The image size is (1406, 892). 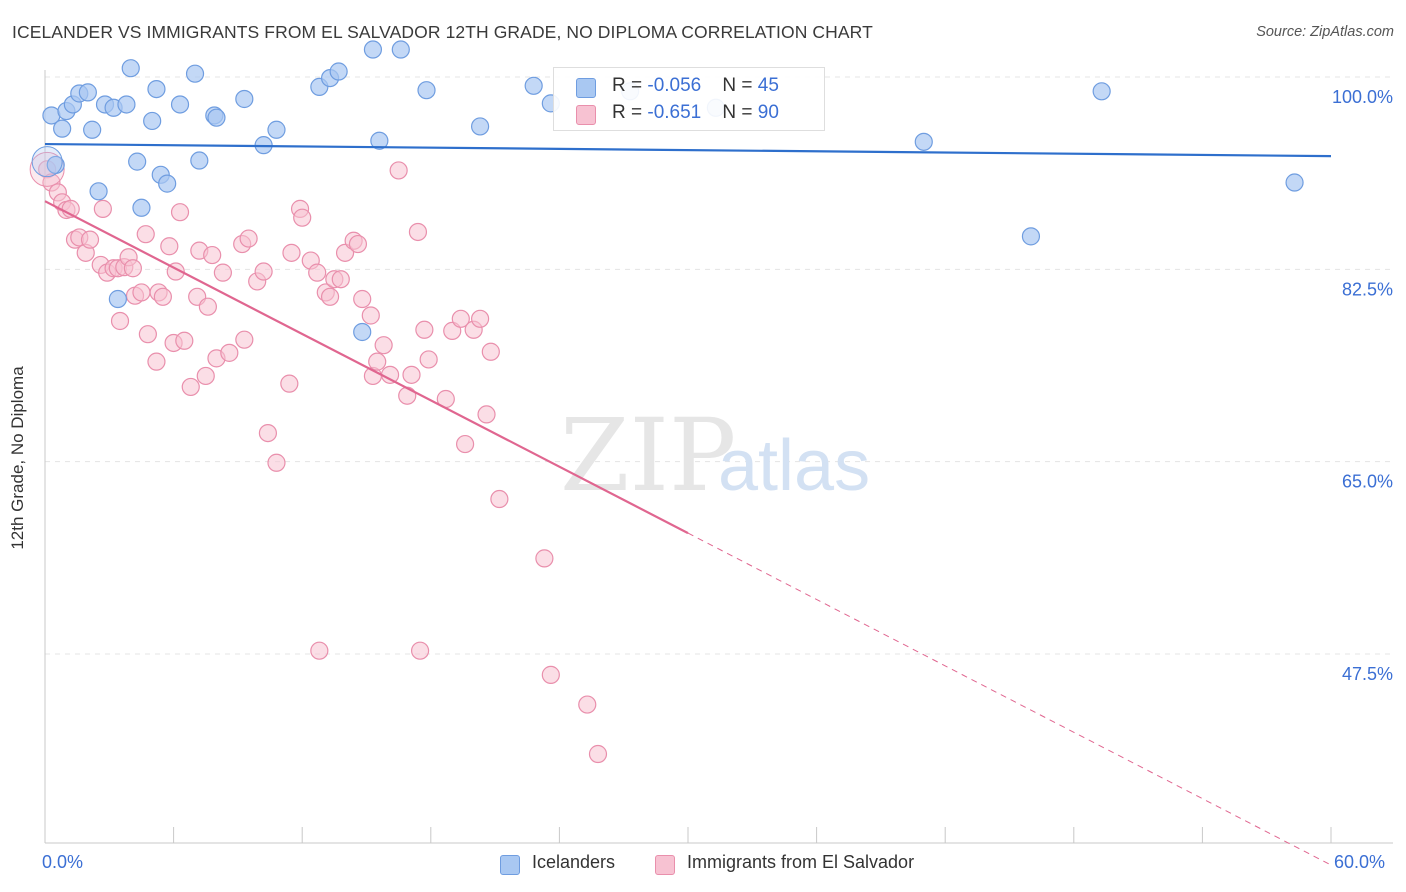 I want to click on y-tick-label: 65.0%, so click(x=1367, y=482).